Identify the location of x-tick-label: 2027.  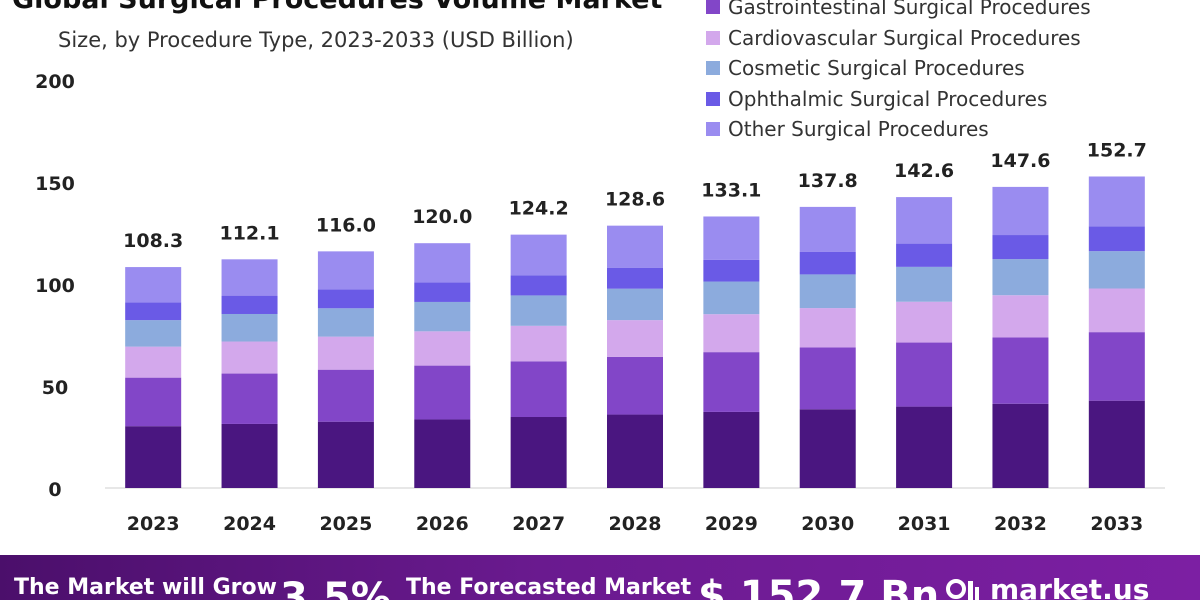
(538, 524).